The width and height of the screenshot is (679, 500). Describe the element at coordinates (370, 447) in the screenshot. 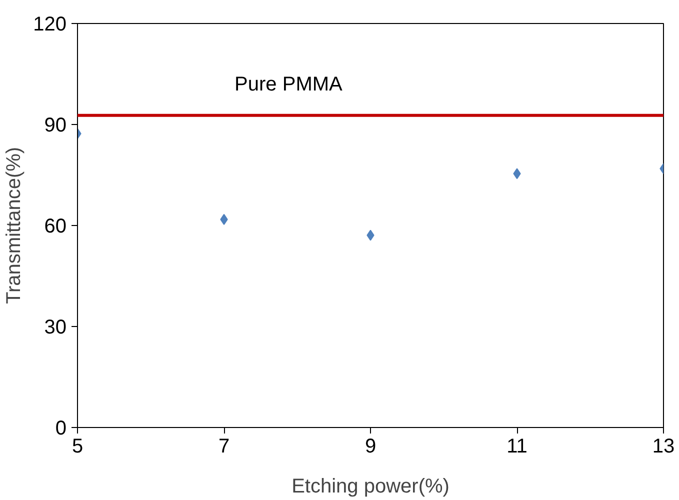

I see `x-tick-label: 9` at that location.